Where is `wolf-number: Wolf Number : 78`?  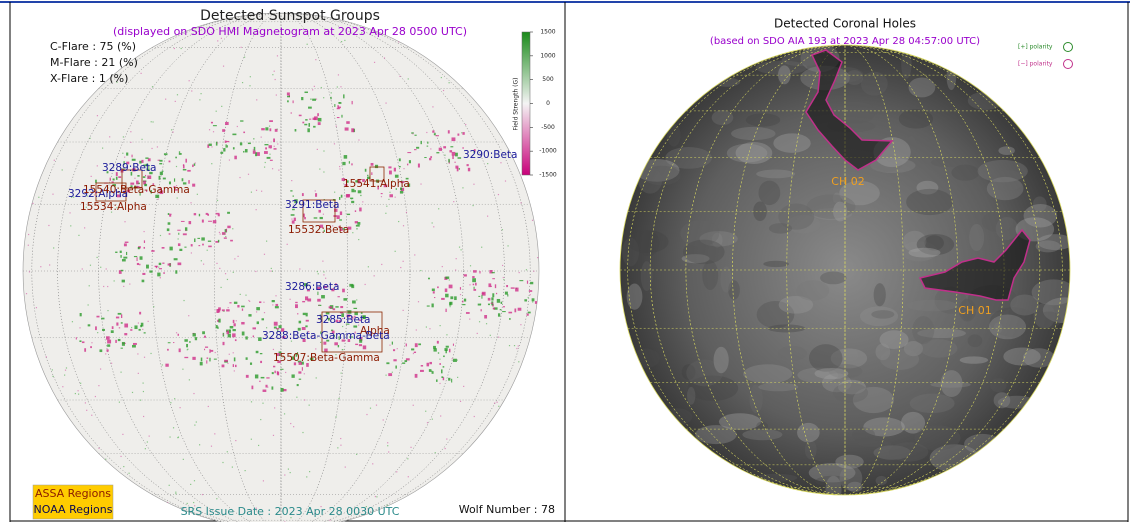
wolf-number: Wolf Number : 78 is located at coordinates (507, 509).